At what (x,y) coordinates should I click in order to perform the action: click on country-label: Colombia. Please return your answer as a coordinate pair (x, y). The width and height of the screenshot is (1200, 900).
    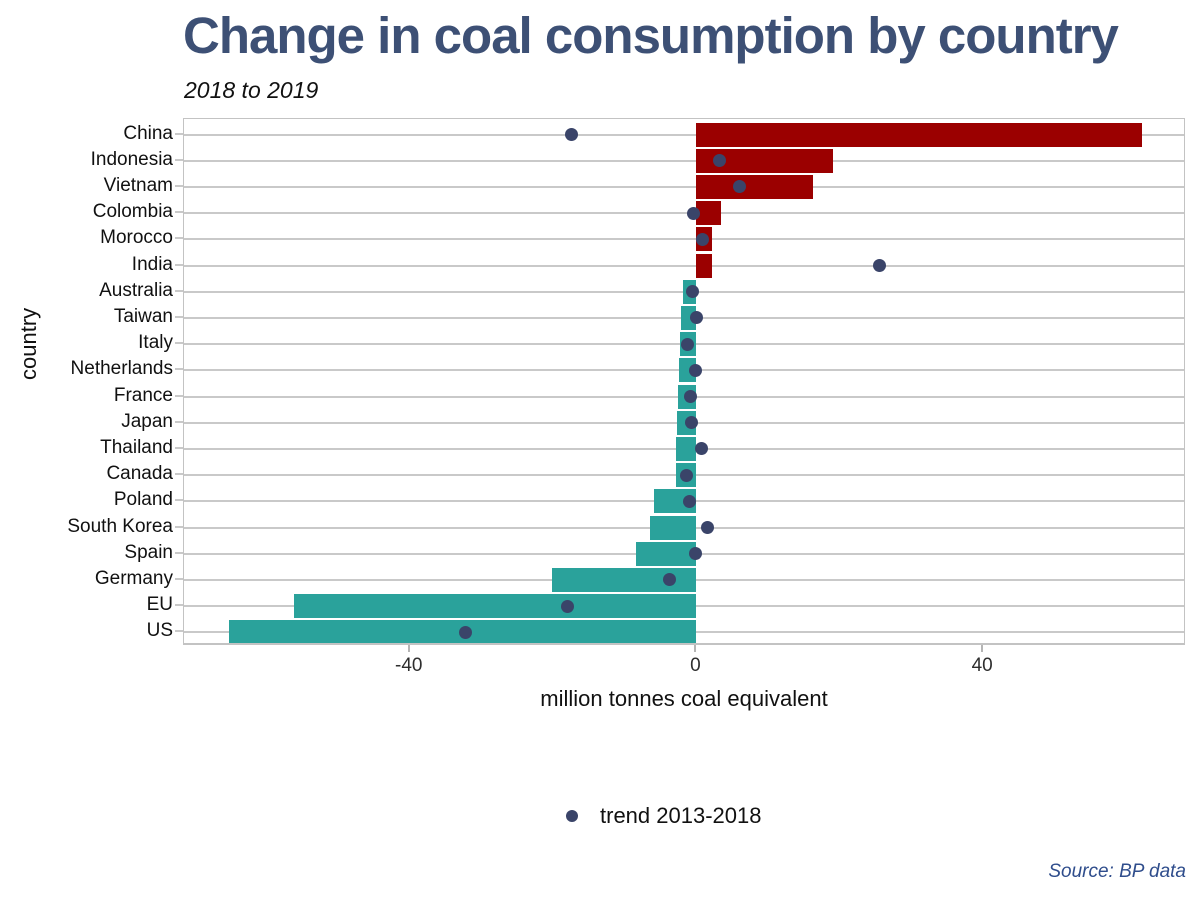
    Looking at the image, I should click on (132, 212).